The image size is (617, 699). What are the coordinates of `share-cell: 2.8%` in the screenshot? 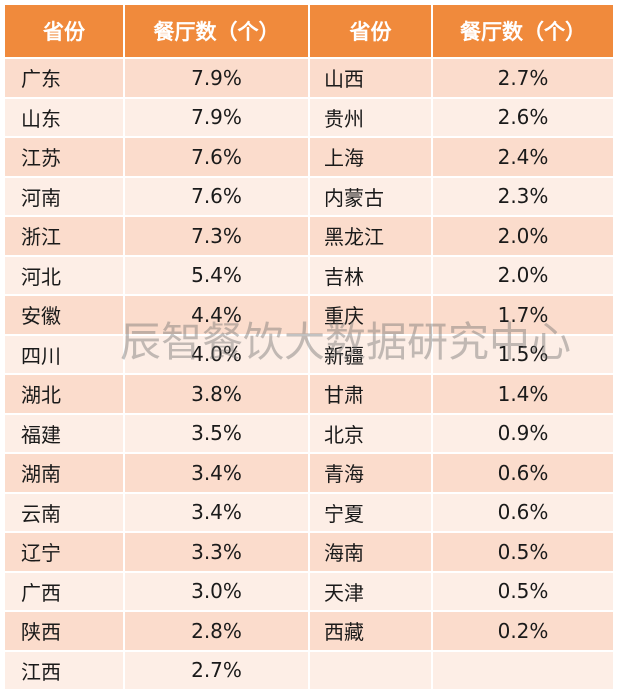 It's located at (216, 631).